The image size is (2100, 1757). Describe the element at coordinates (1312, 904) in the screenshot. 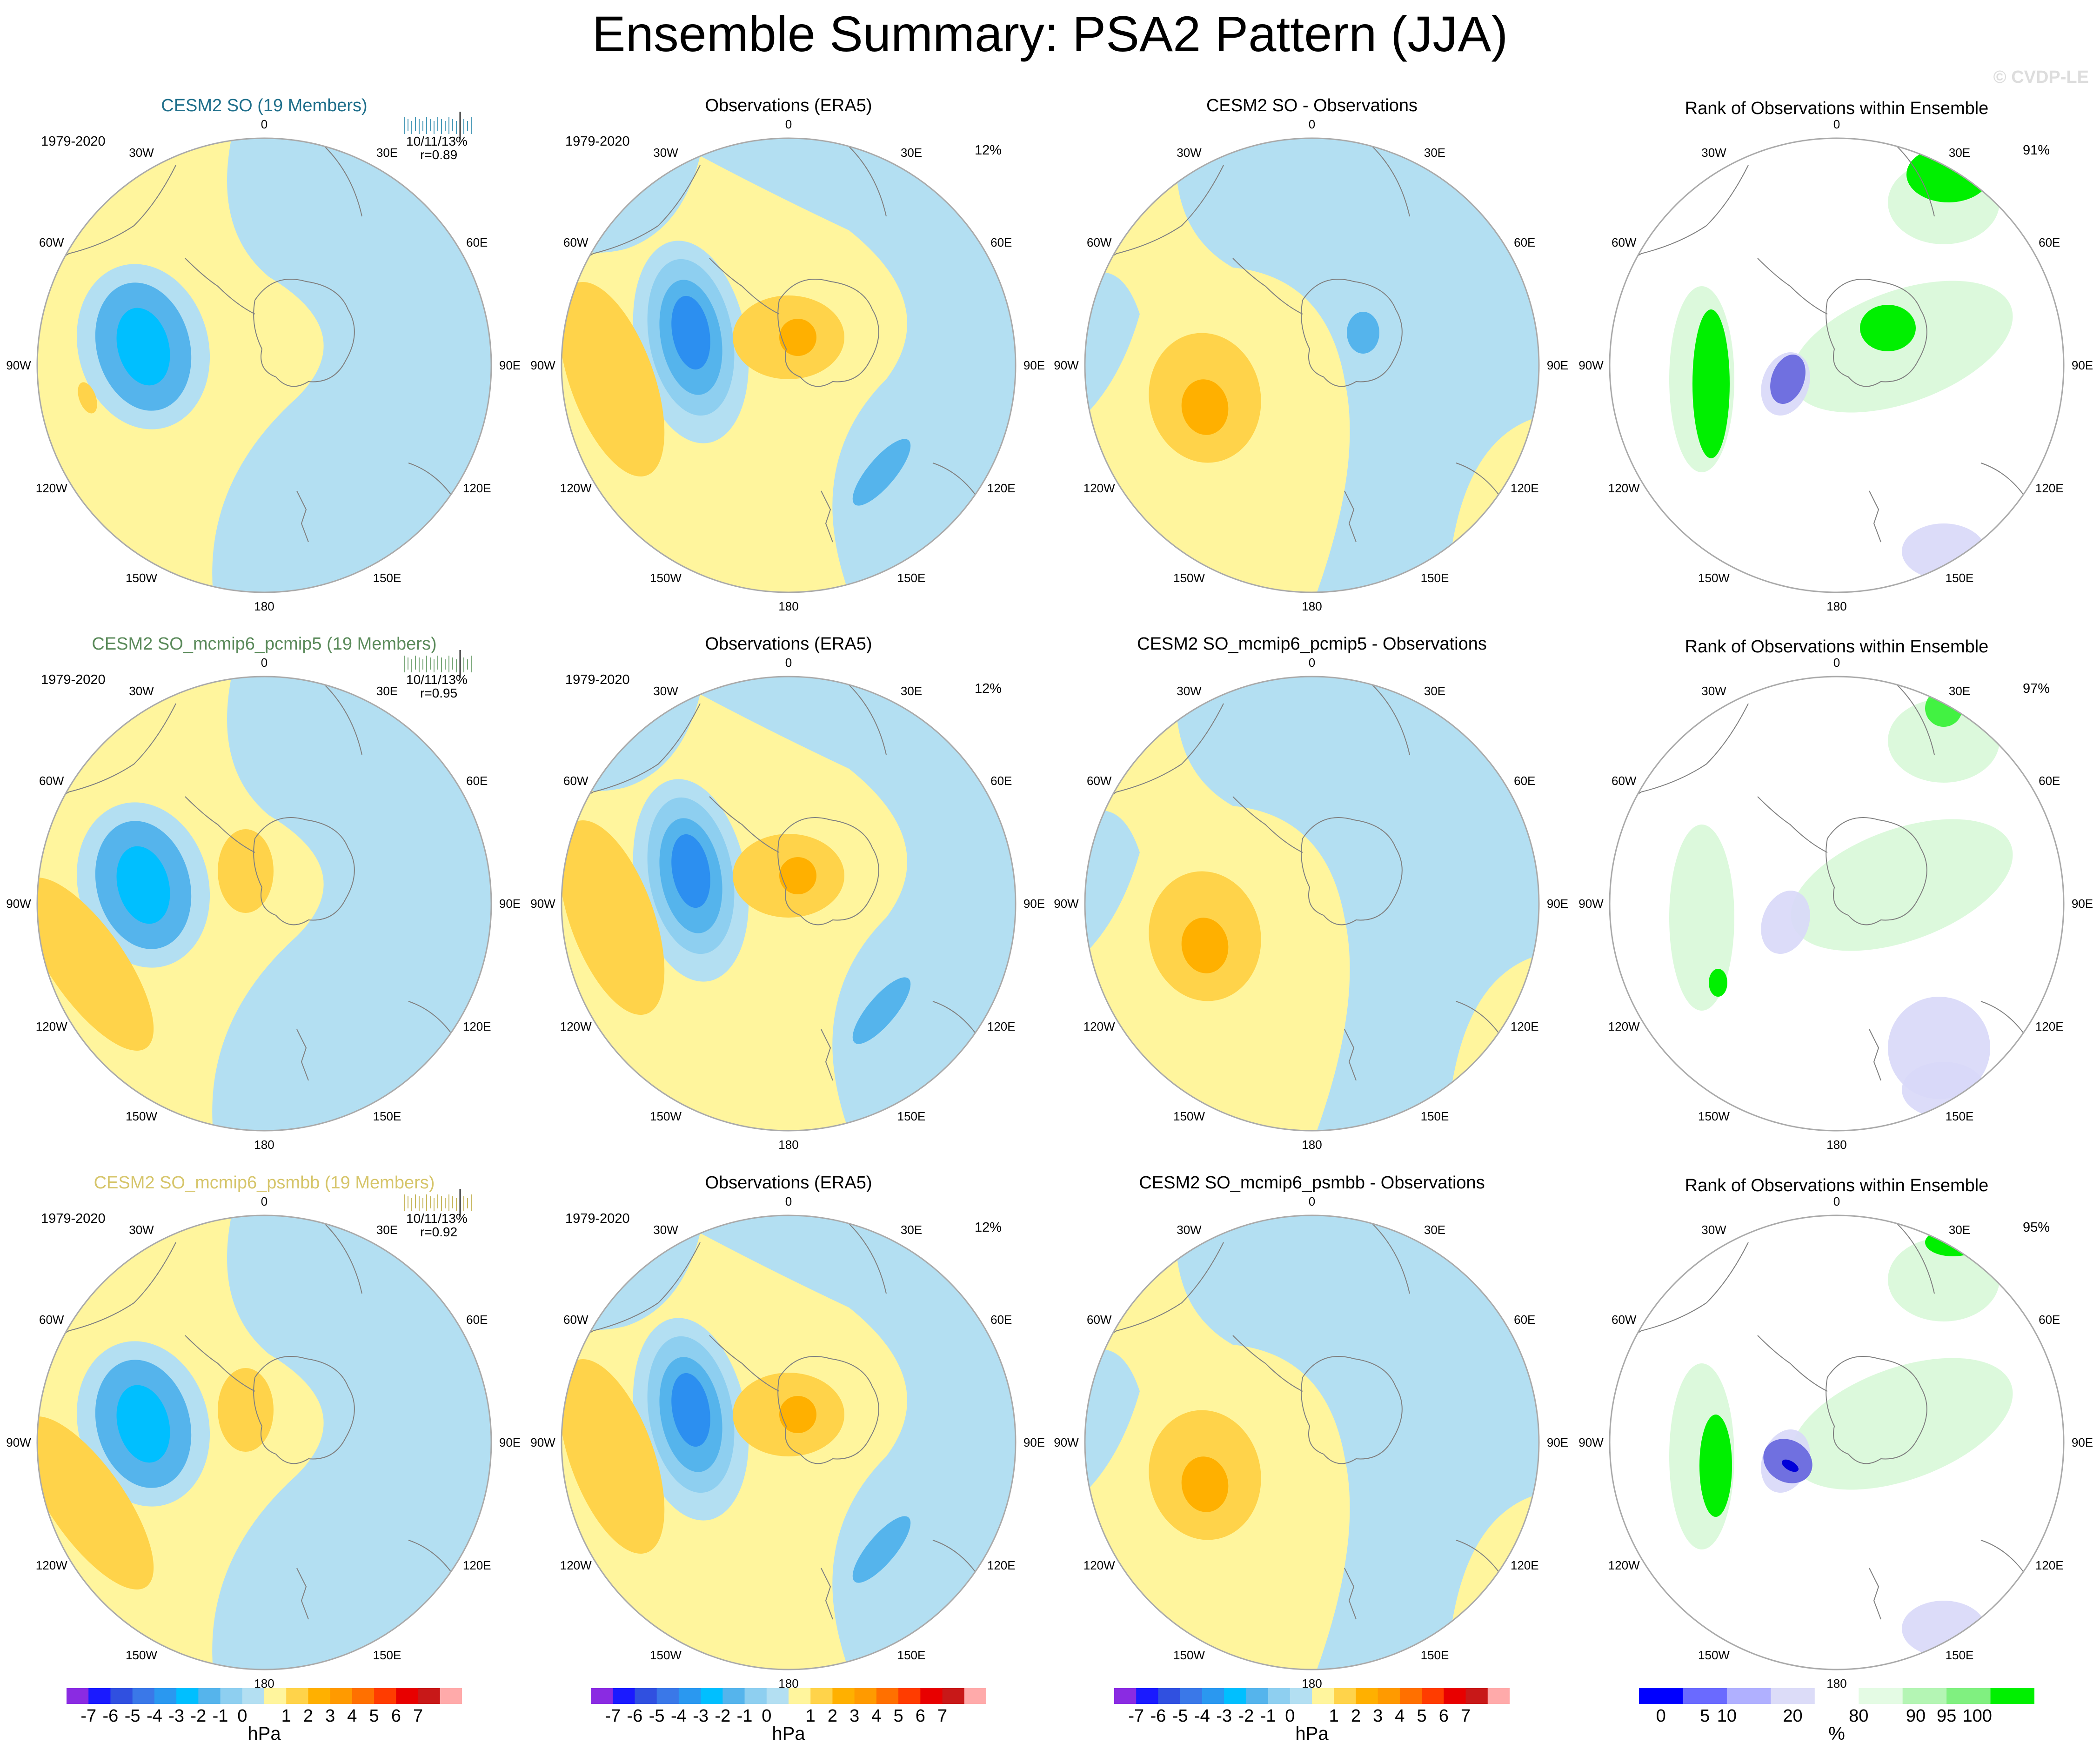

I see `diff-polar-map` at that location.